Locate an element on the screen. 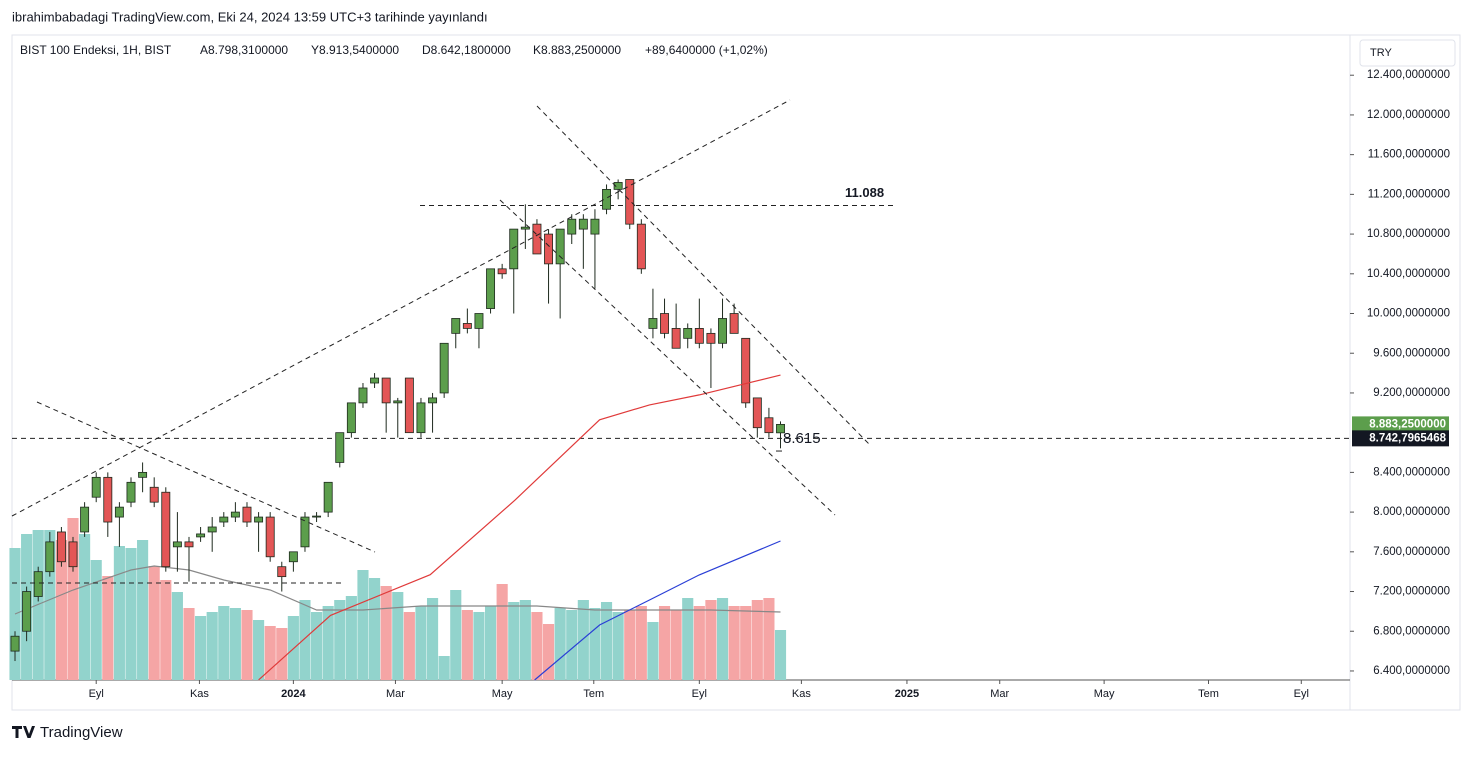 This screenshot has width=1471, height=758. logo: TradingView is located at coordinates (81, 732).